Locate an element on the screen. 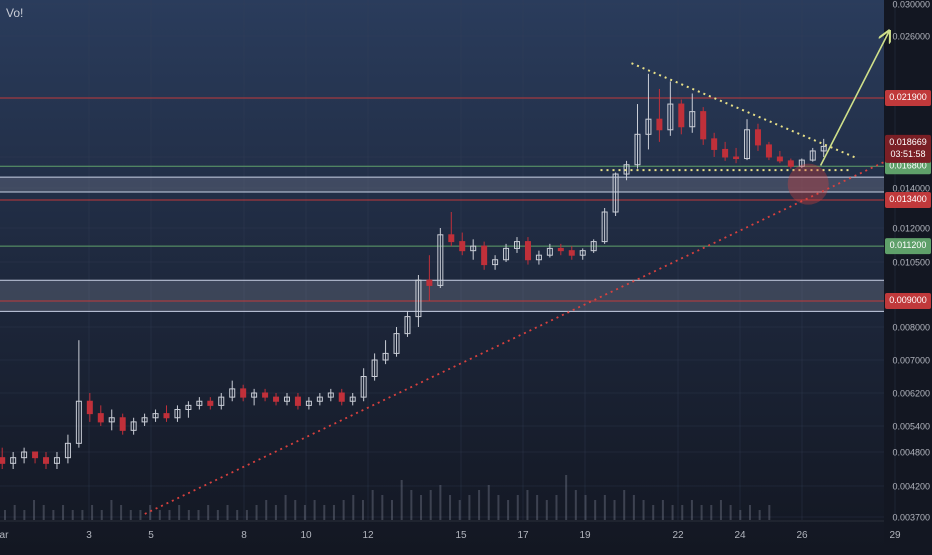  y-tick-label: 0.007000 is located at coordinates (911, 361).